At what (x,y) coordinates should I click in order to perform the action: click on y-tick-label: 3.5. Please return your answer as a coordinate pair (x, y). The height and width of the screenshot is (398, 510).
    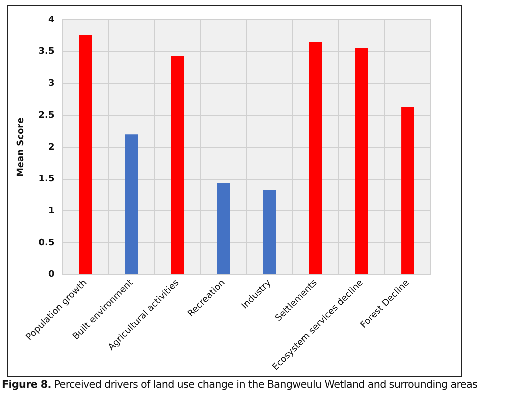
    Looking at the image, I should click on (46, 52).